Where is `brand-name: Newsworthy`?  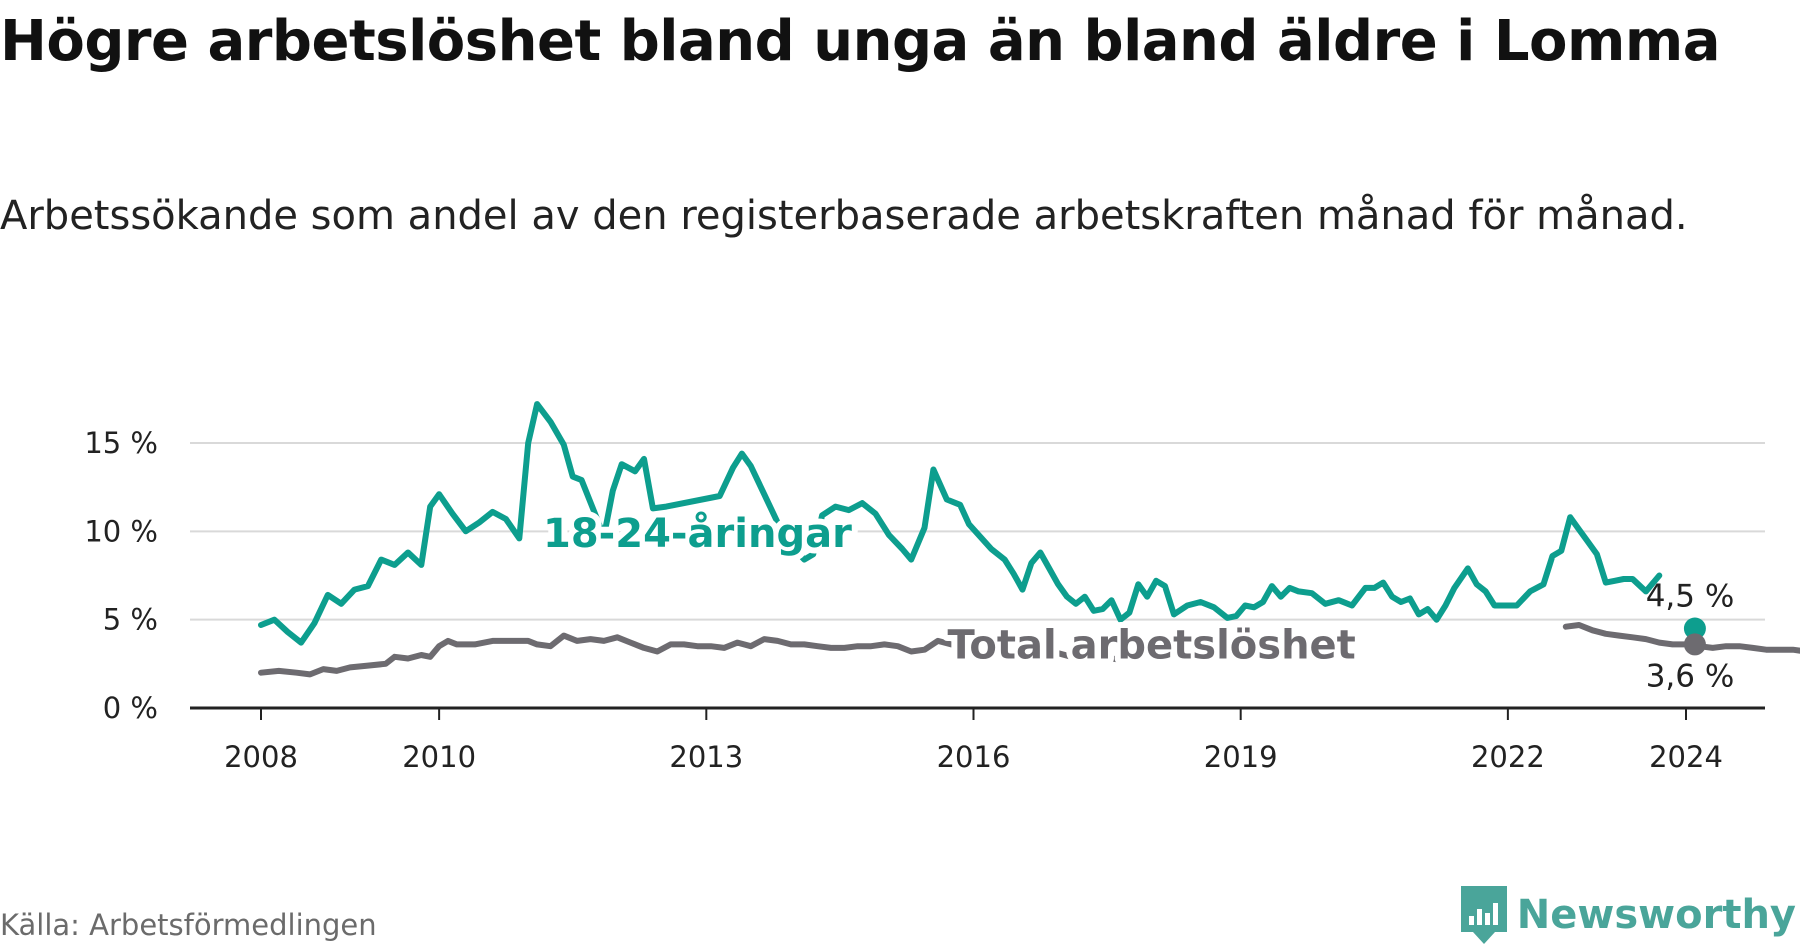 brand-name: Newsworthy is located at coordinates (1656, 915).